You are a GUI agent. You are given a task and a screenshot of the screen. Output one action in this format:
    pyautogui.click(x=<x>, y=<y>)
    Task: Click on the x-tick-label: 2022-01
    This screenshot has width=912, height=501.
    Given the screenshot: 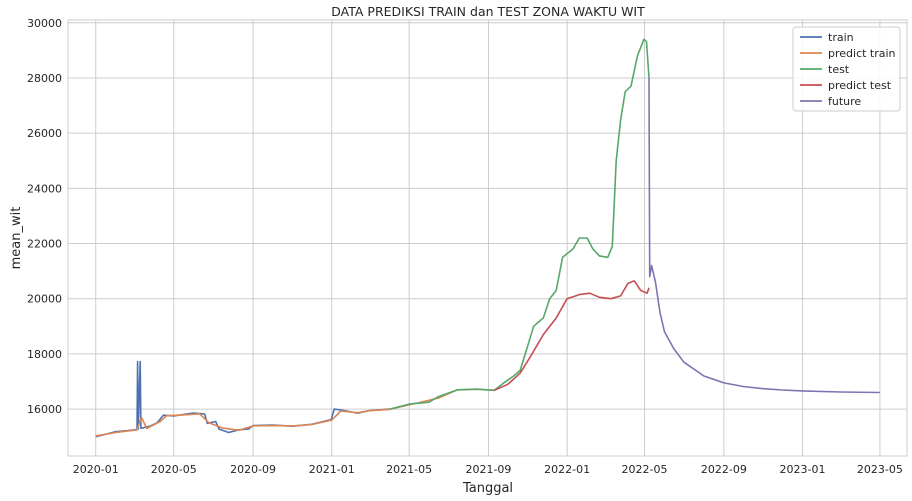 What is the action you would take?
    pyautogui.click(x=567, y=469)
    